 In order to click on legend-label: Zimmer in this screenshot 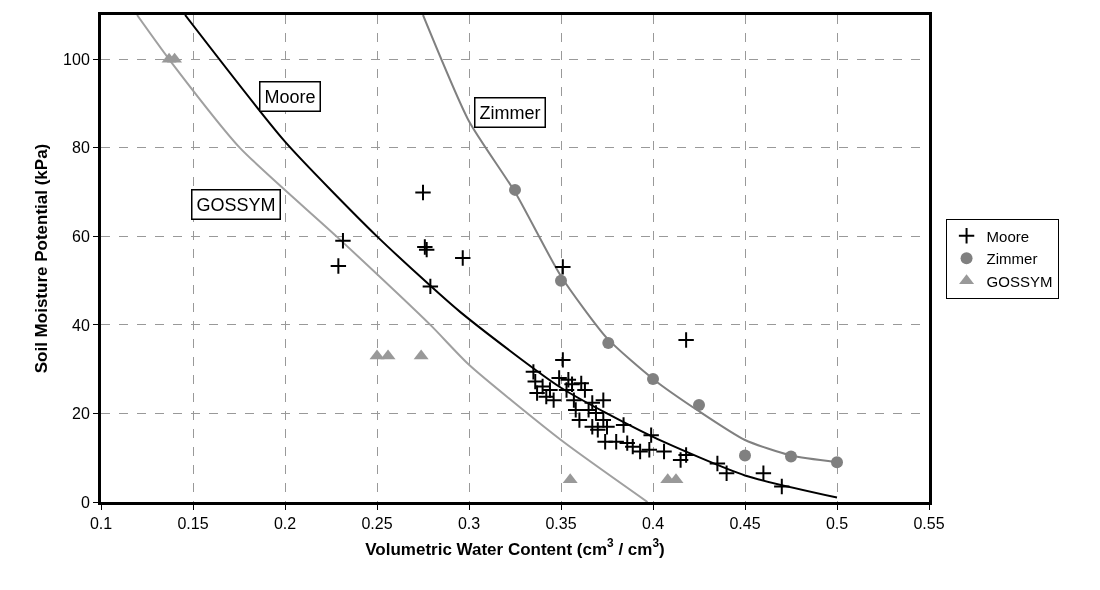, I will do `click(1012, 259)`.